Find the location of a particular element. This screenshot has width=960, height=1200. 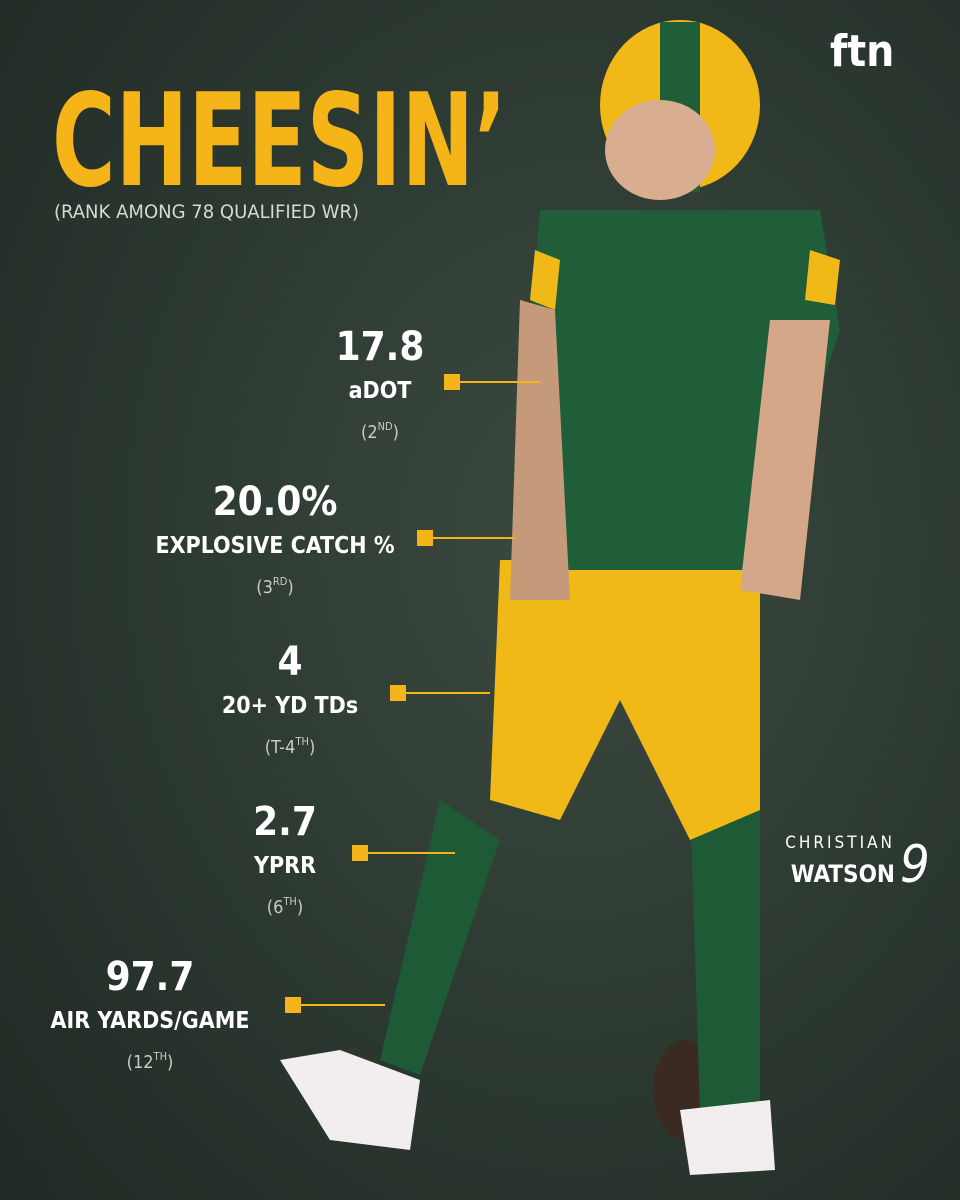

stat-label: aDOT is located at coordinates (380, 391).